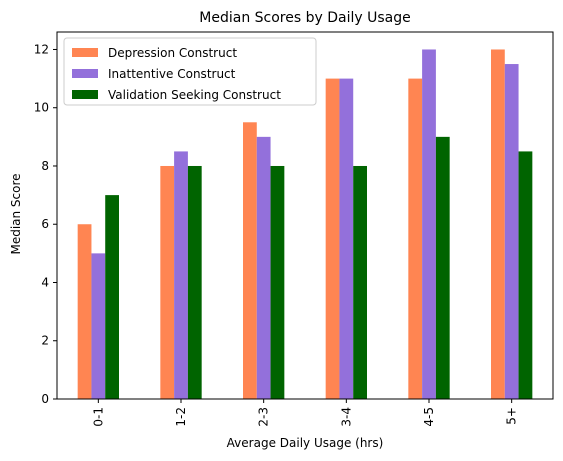 Image resolution: width=563 pixels, height=461 pixels. What do you see at coordinates (194, 95) in the screenshot?
I see `legend-label-3: Validation Seeking Construct` at bounding box center [194, 95].